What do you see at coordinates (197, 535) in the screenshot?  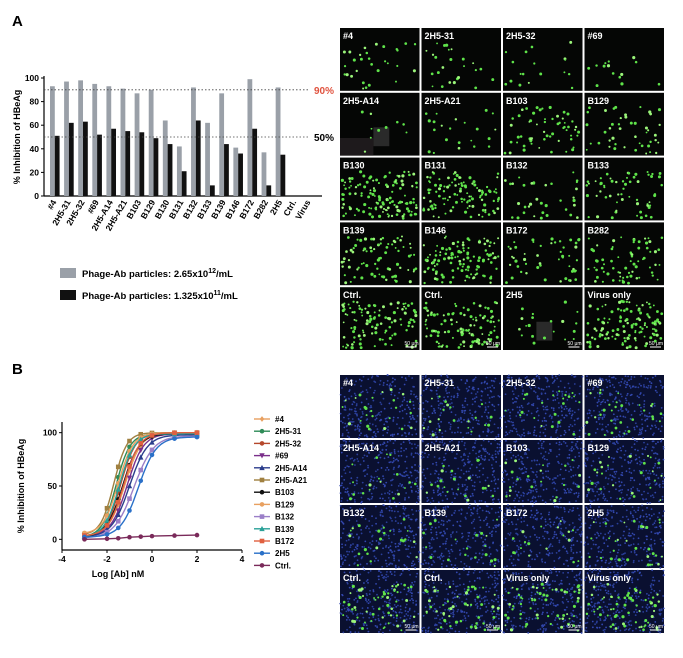 I see `data-point` at bounding box center [197, 535].